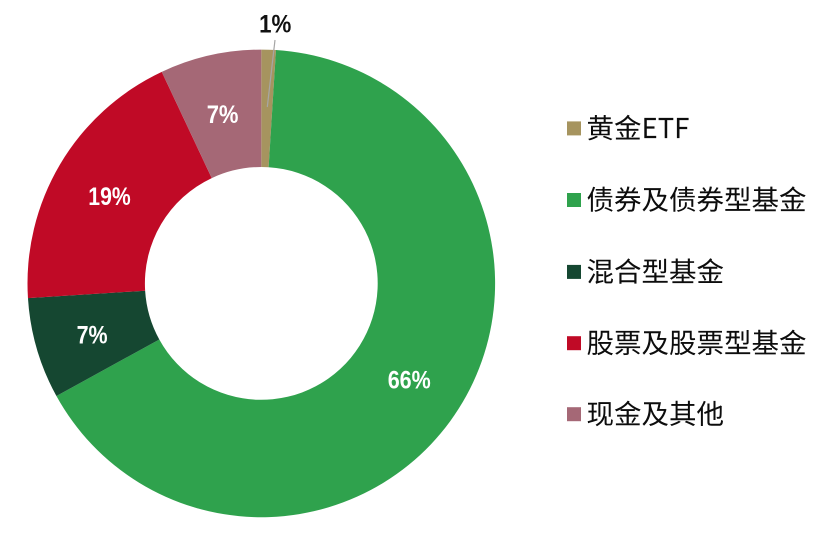 The image size is (831, 543). Describe the element at coordinates (109, 197) in the screenshot. I see `svg-text: 19%` at that location.